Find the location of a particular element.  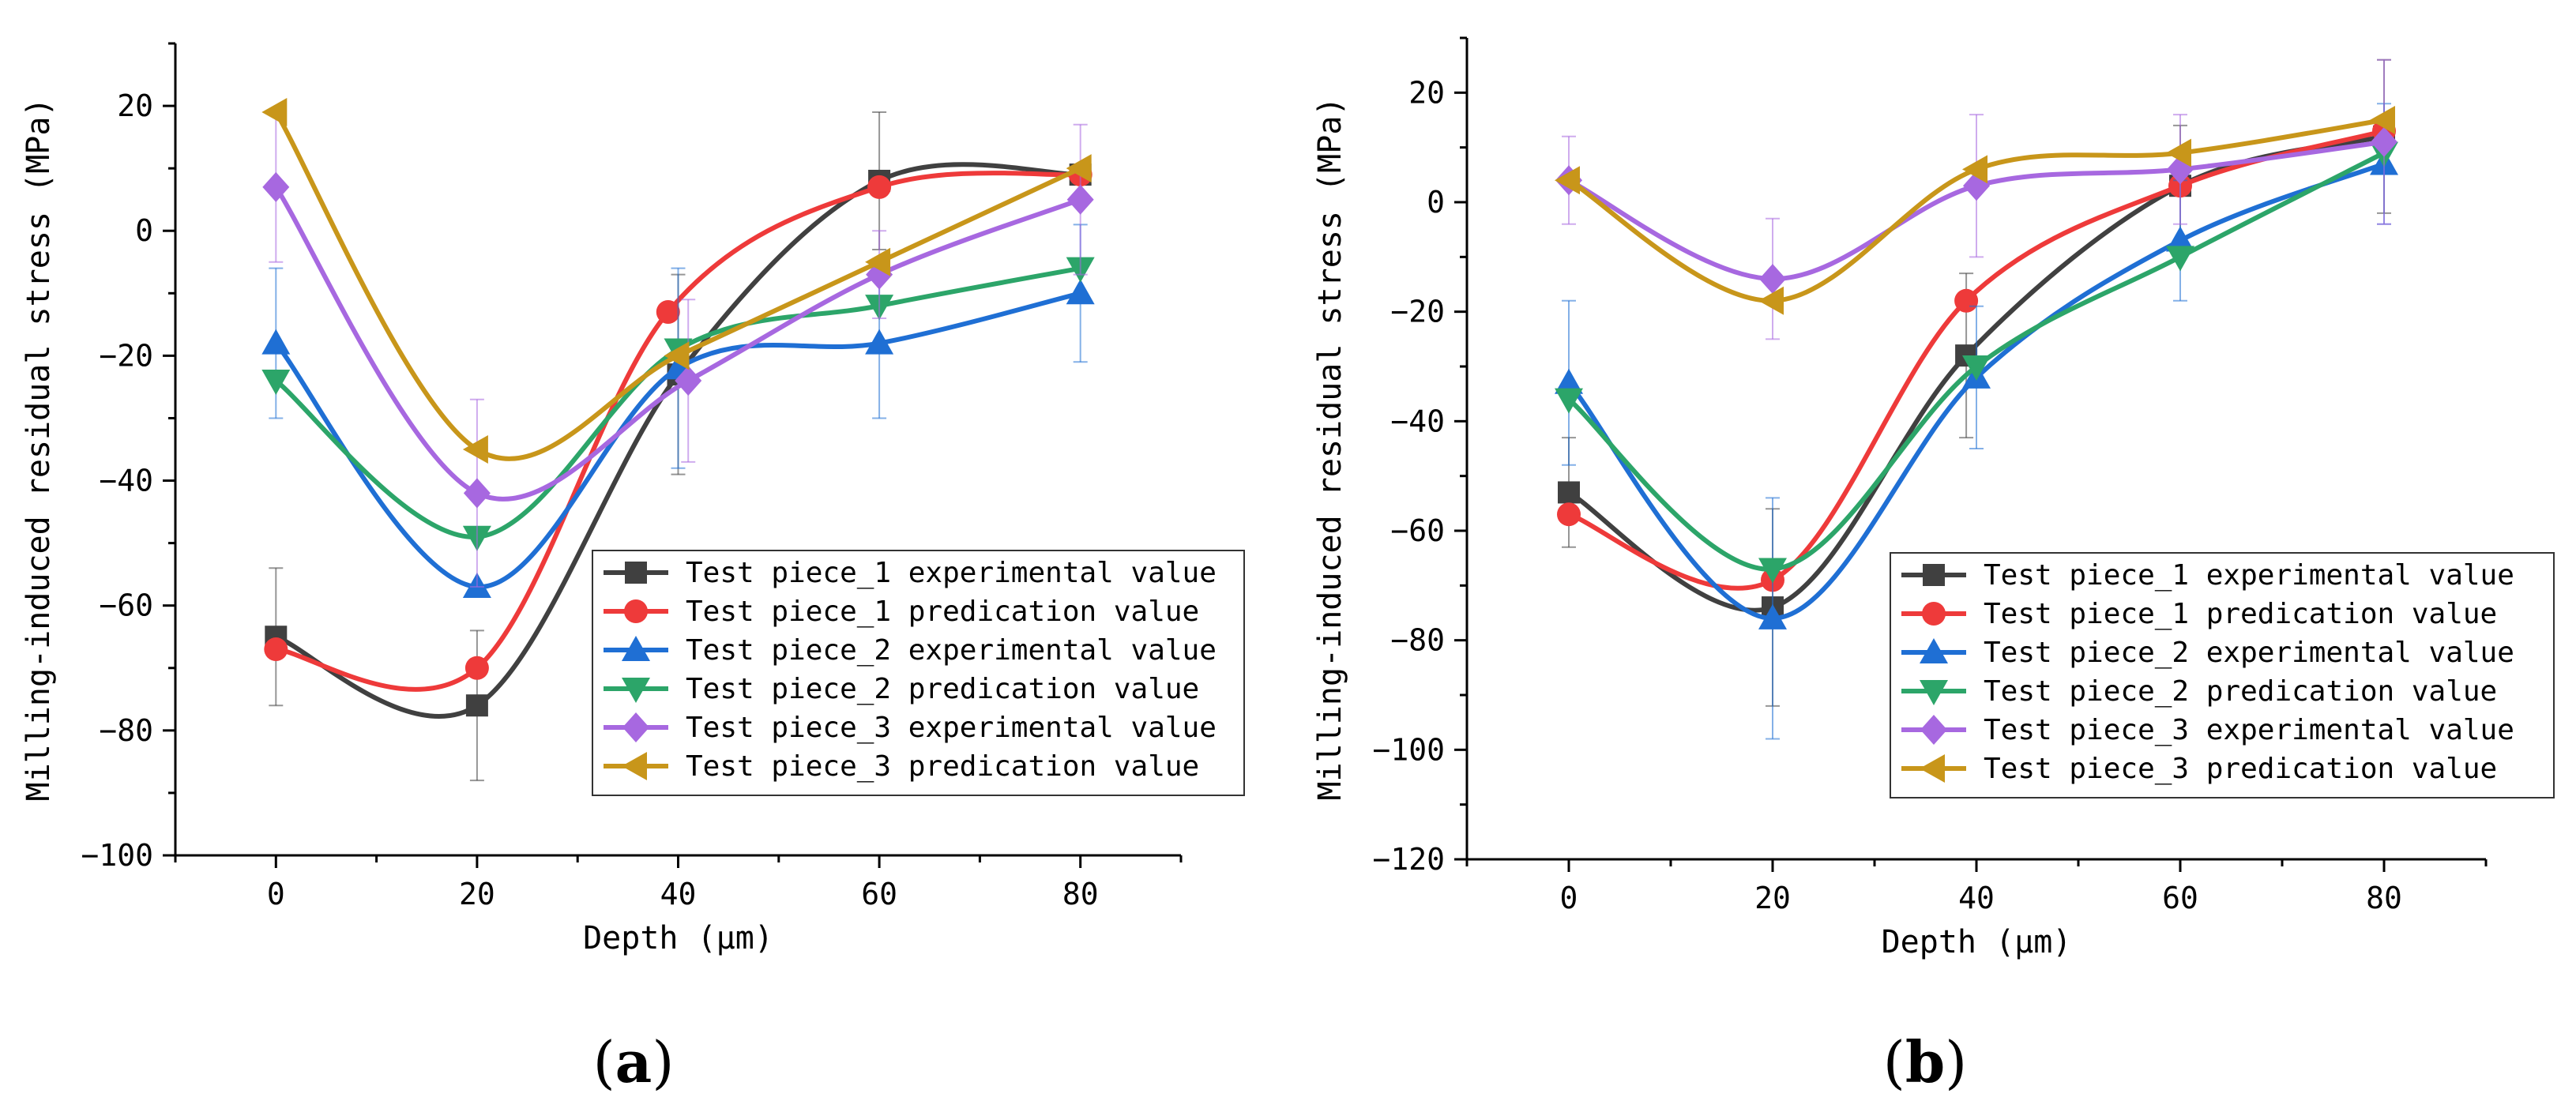

legend-item: Test piece_3 experimental value is located at coordinates (2207, 730).